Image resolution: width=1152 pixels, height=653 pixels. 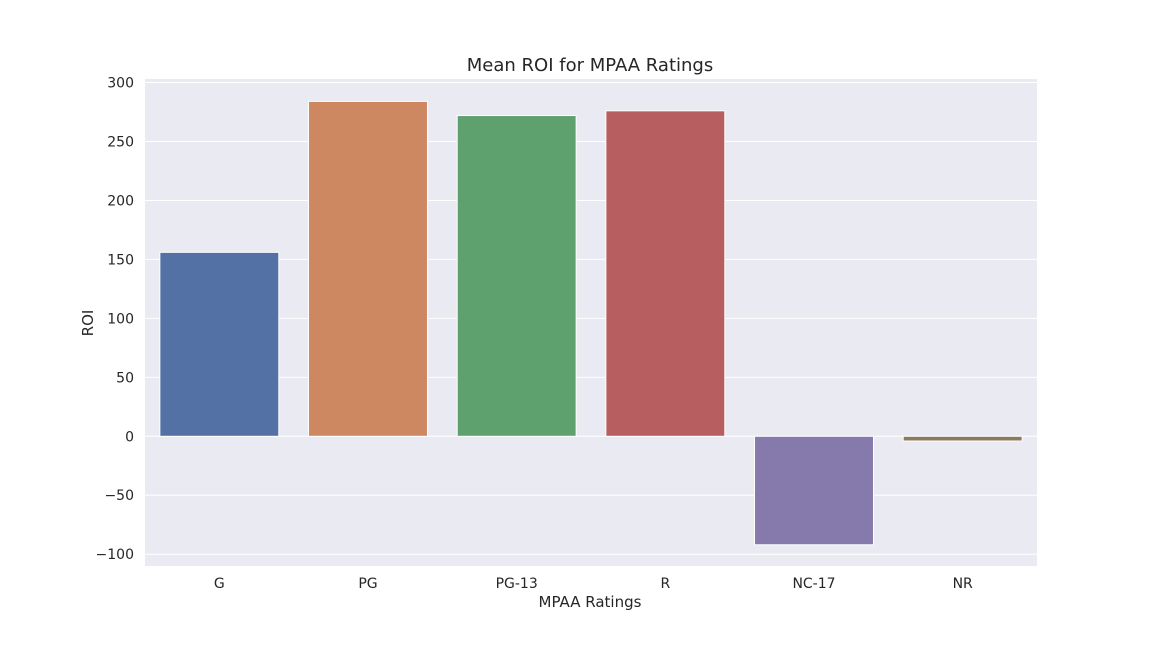 What do you see at coordinates (367, 584) in the screenshot?
I see `x-tick-label: PG` at bounding box center [367, 584].